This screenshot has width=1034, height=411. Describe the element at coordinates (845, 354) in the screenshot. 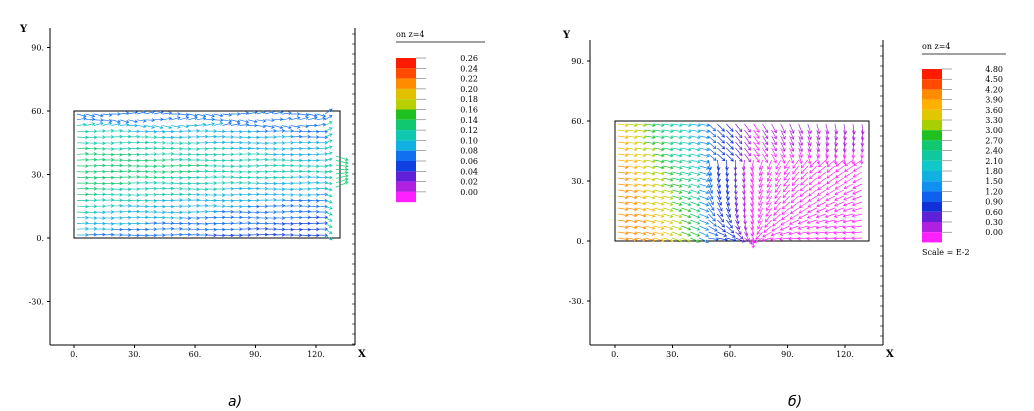

I see `x-tick-label: 120.` at that location.